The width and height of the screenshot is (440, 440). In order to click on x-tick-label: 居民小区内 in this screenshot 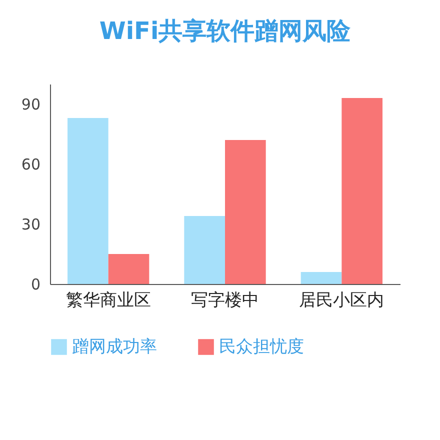, I will do `click(341, 300)`.